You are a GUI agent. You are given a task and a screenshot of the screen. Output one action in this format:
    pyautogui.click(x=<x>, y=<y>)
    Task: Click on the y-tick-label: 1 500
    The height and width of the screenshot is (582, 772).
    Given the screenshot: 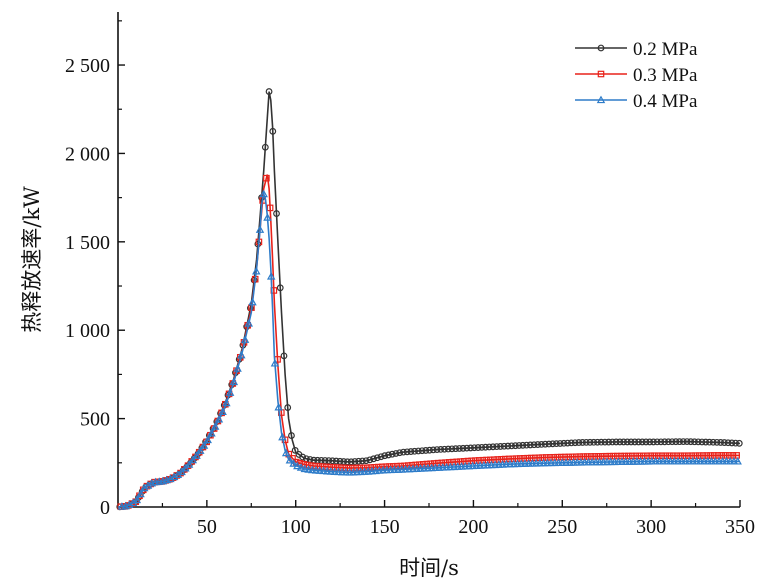 What is the action you would take?
    pyautogui.click(x=87, y=243)
    